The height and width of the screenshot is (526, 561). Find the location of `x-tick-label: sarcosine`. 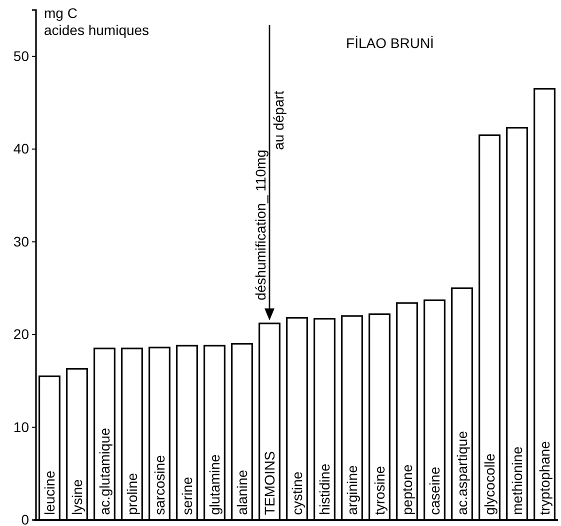

x-tick-label: sarcosine is located at coordinates (159, 484).